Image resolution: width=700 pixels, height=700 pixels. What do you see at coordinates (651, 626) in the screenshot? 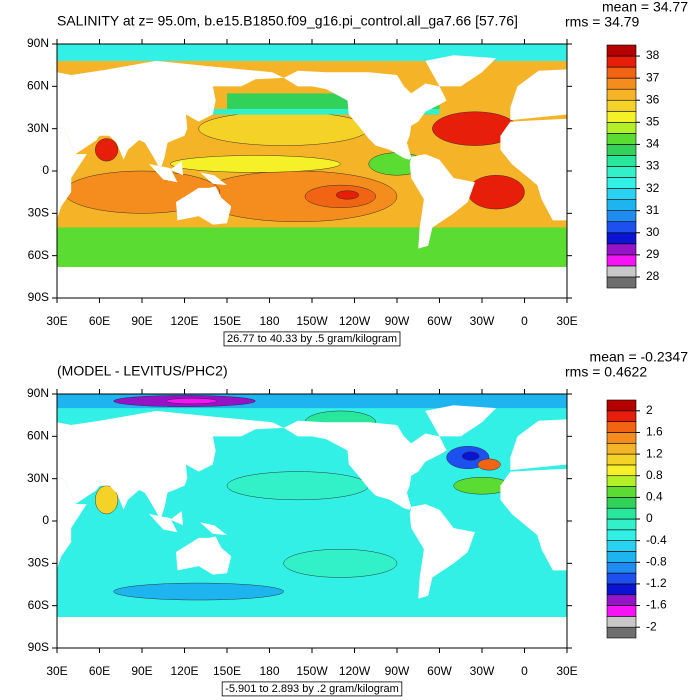
I see `colorbar-label: -2` at bounding box center [651, 626].